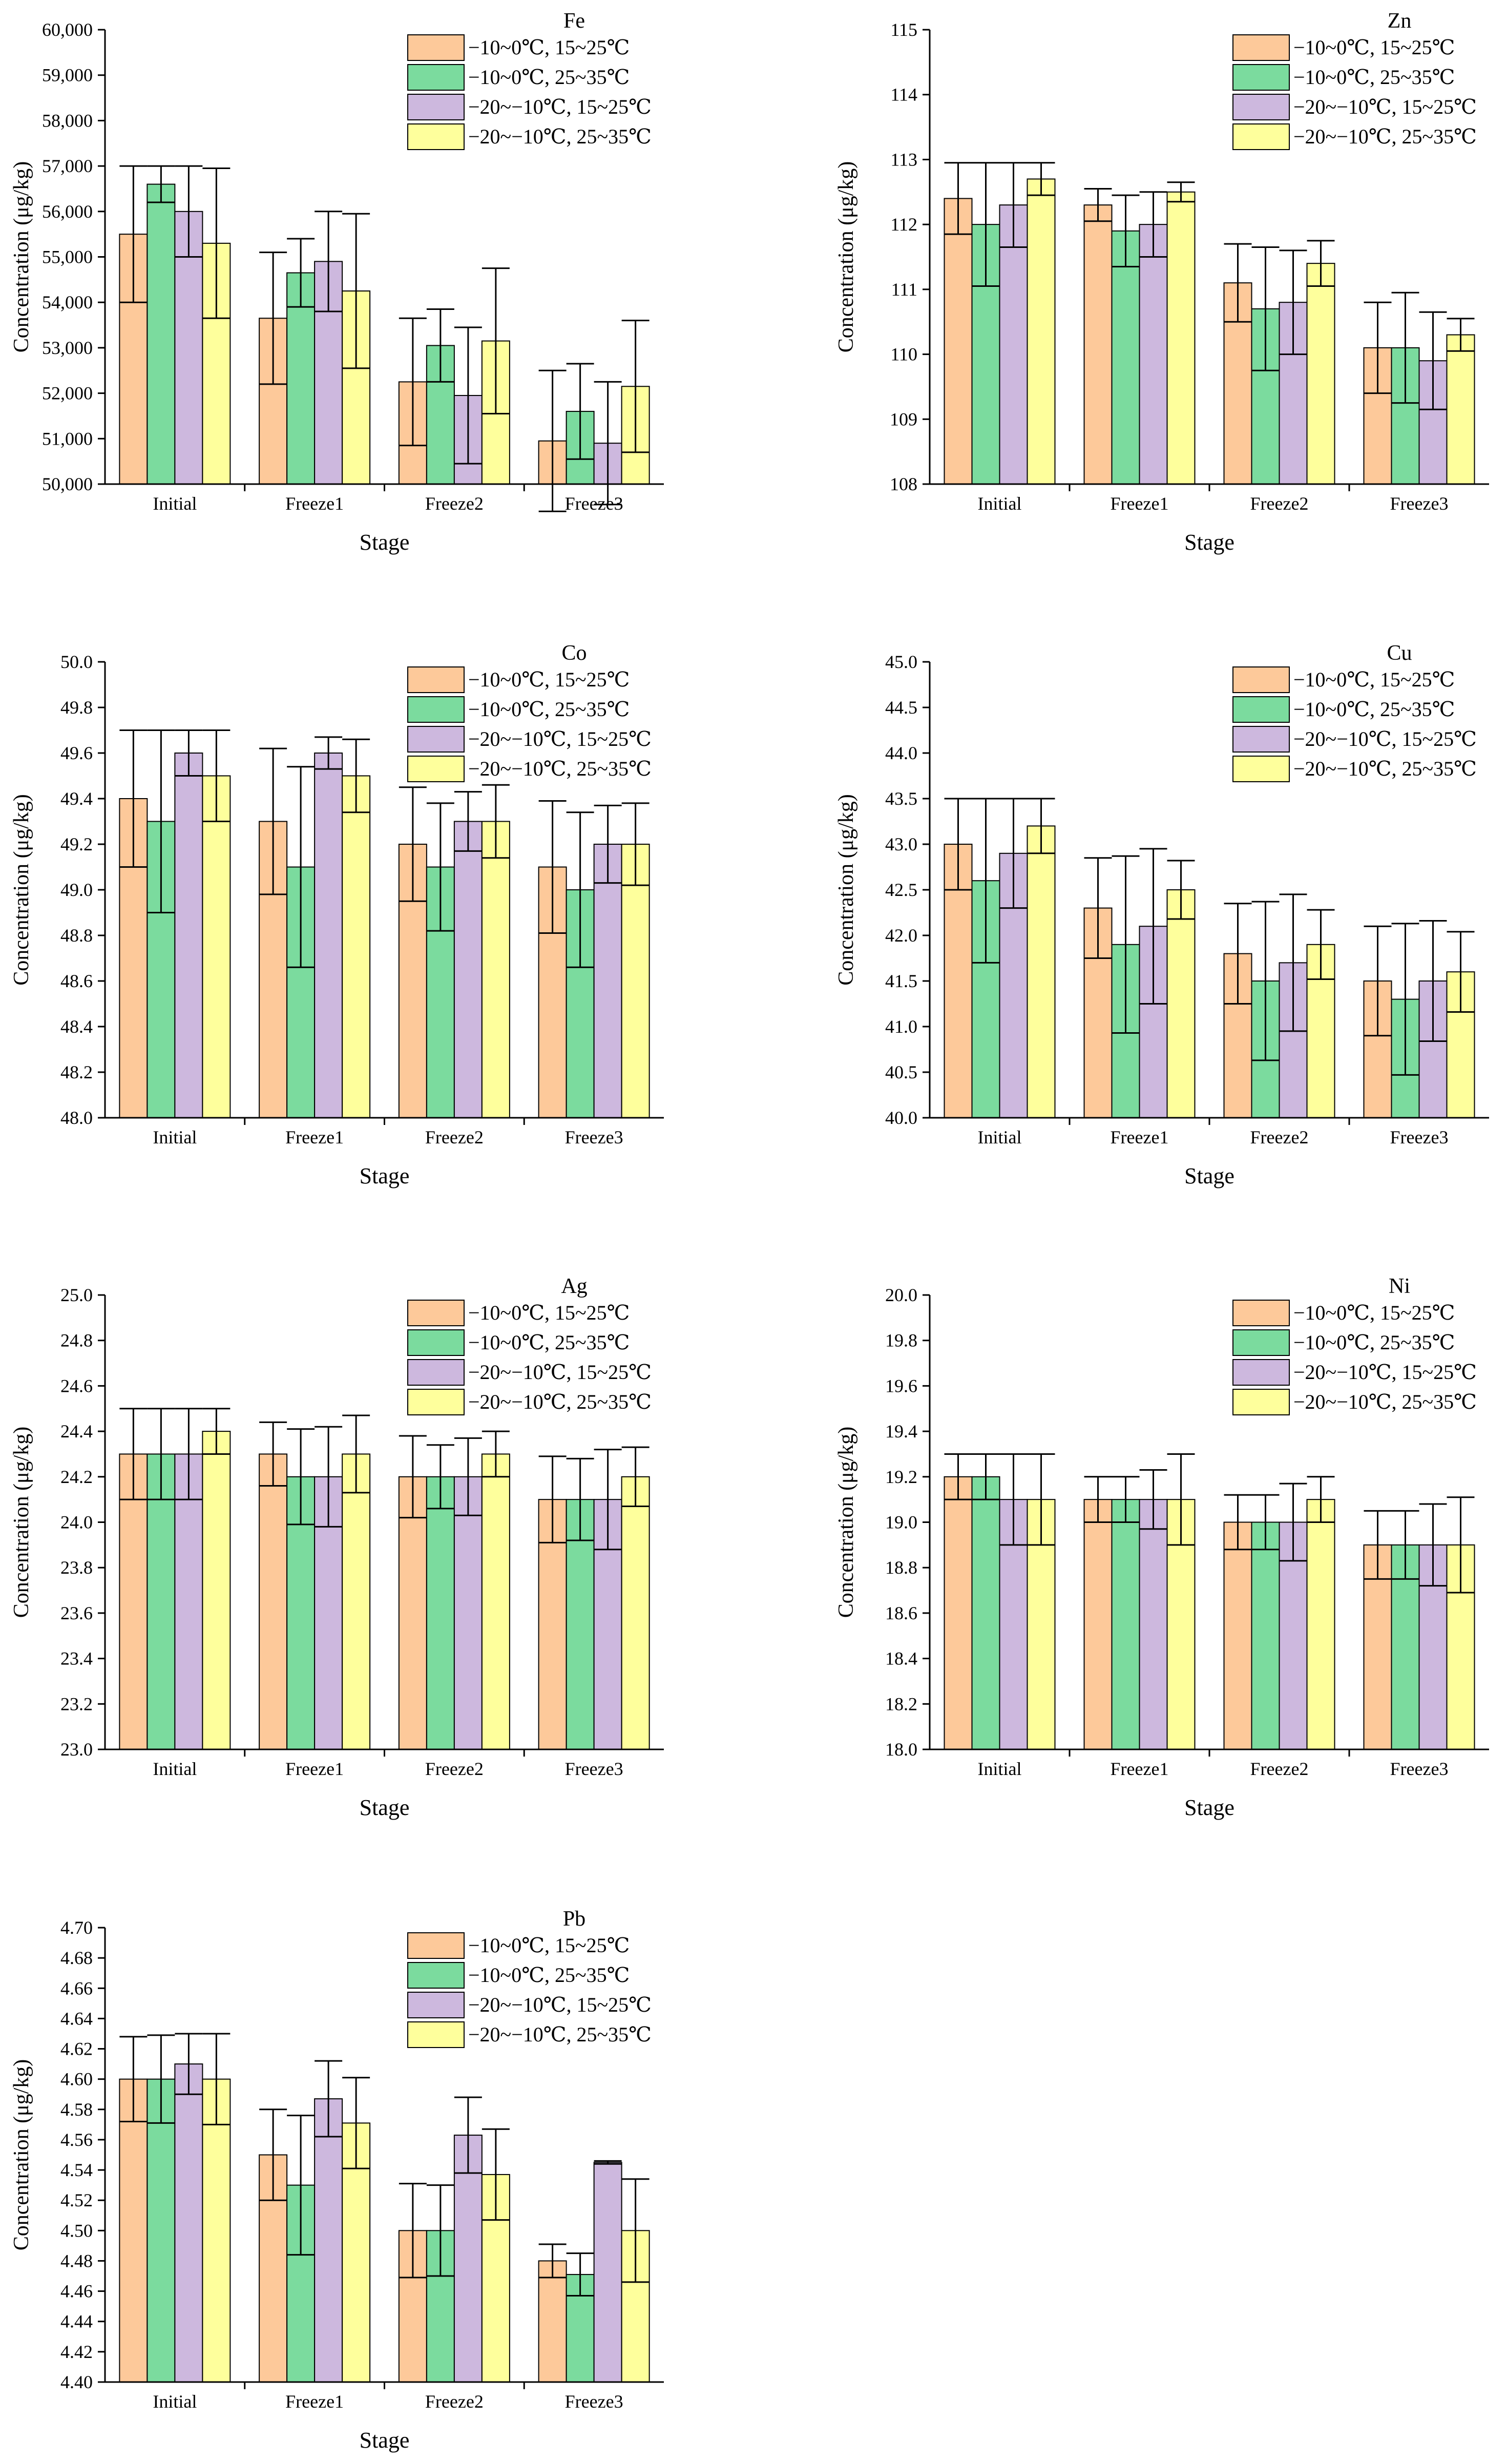 Image resolution: width=1507 pixels, height=2464 pixels. Describe the element at coordinates (21, 257) in the screenshot. I see `y-axis-title: Concentration (μg/kg)` at that location.